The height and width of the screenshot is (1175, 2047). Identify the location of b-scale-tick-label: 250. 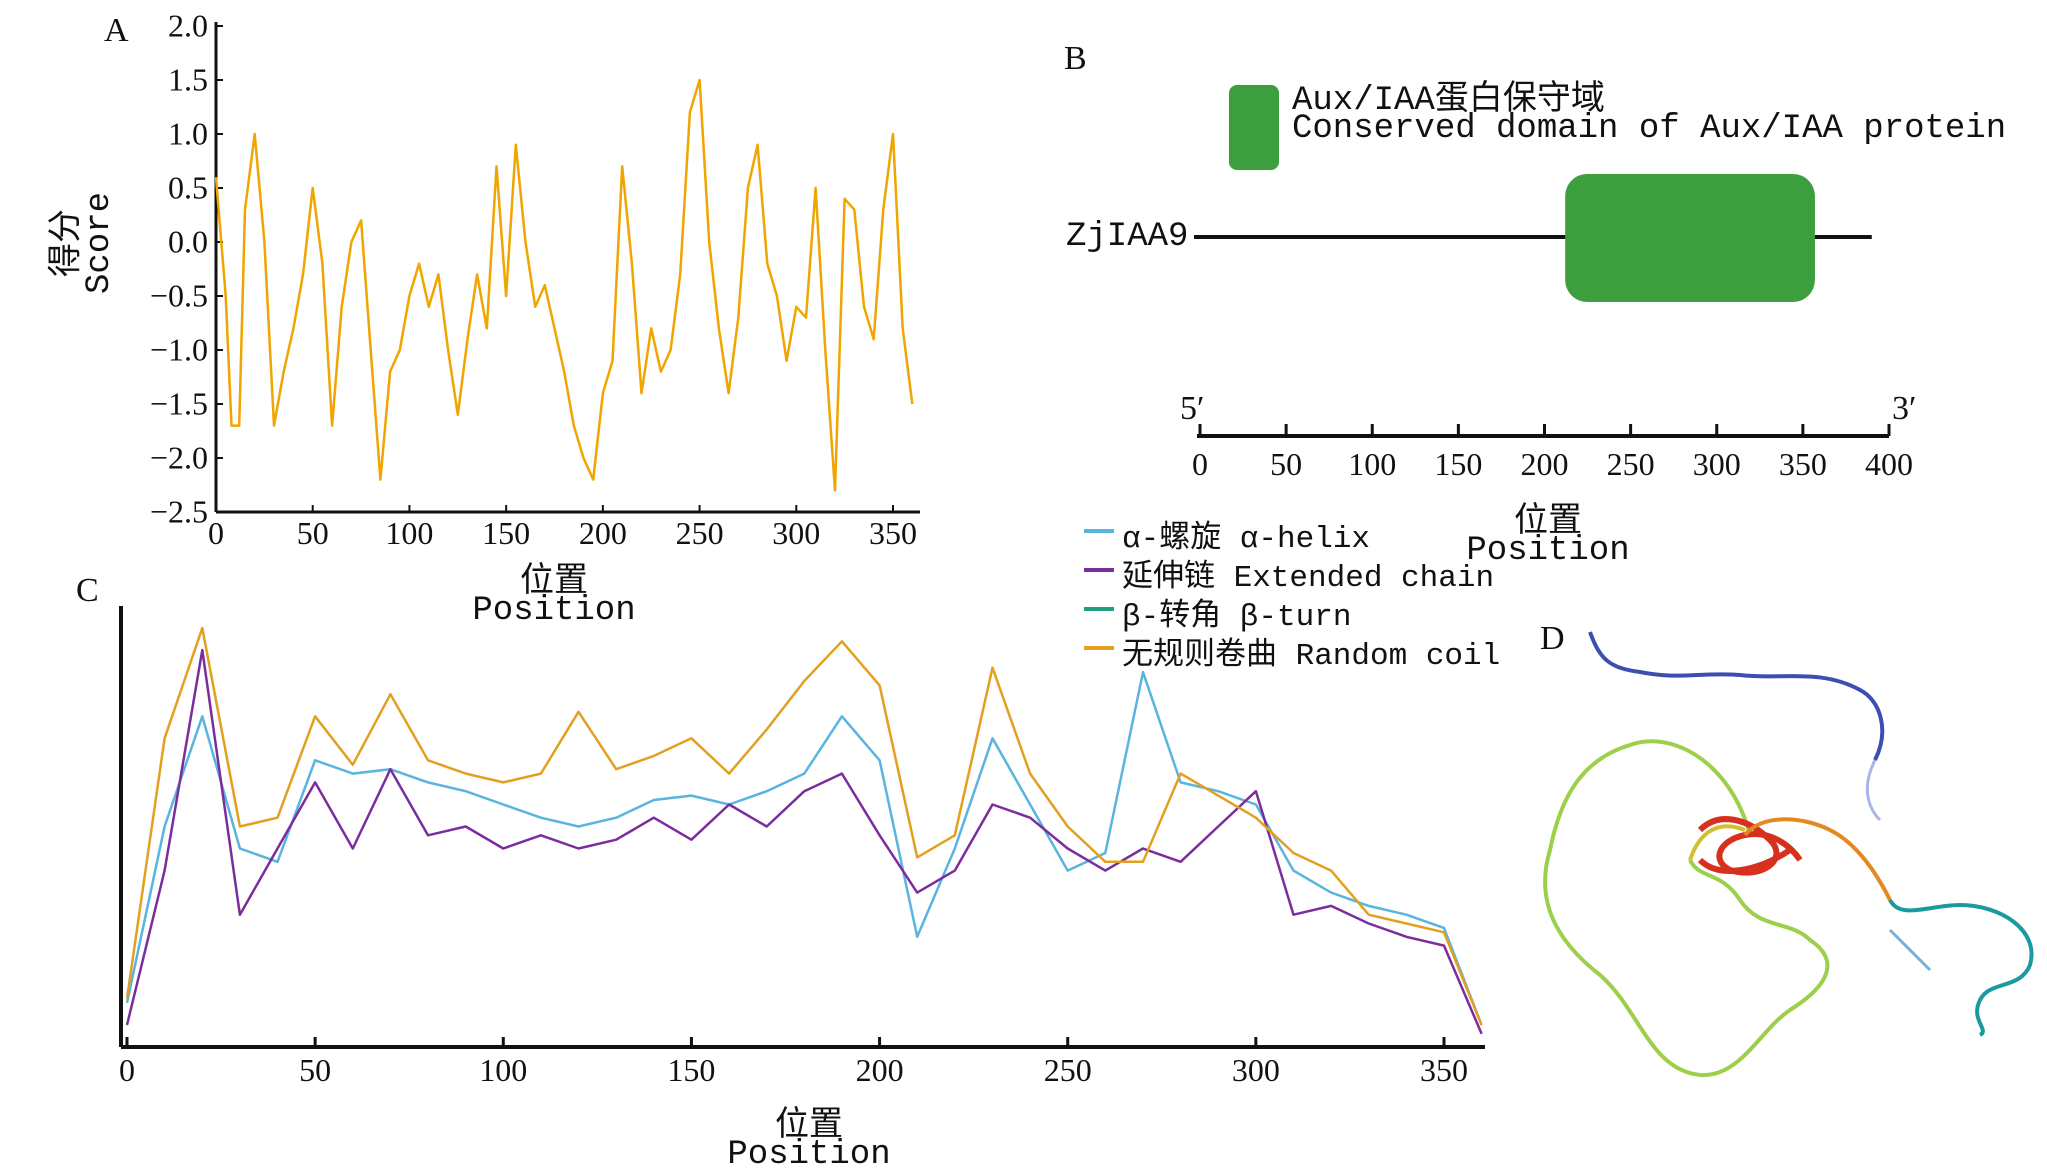
(1630, 464).